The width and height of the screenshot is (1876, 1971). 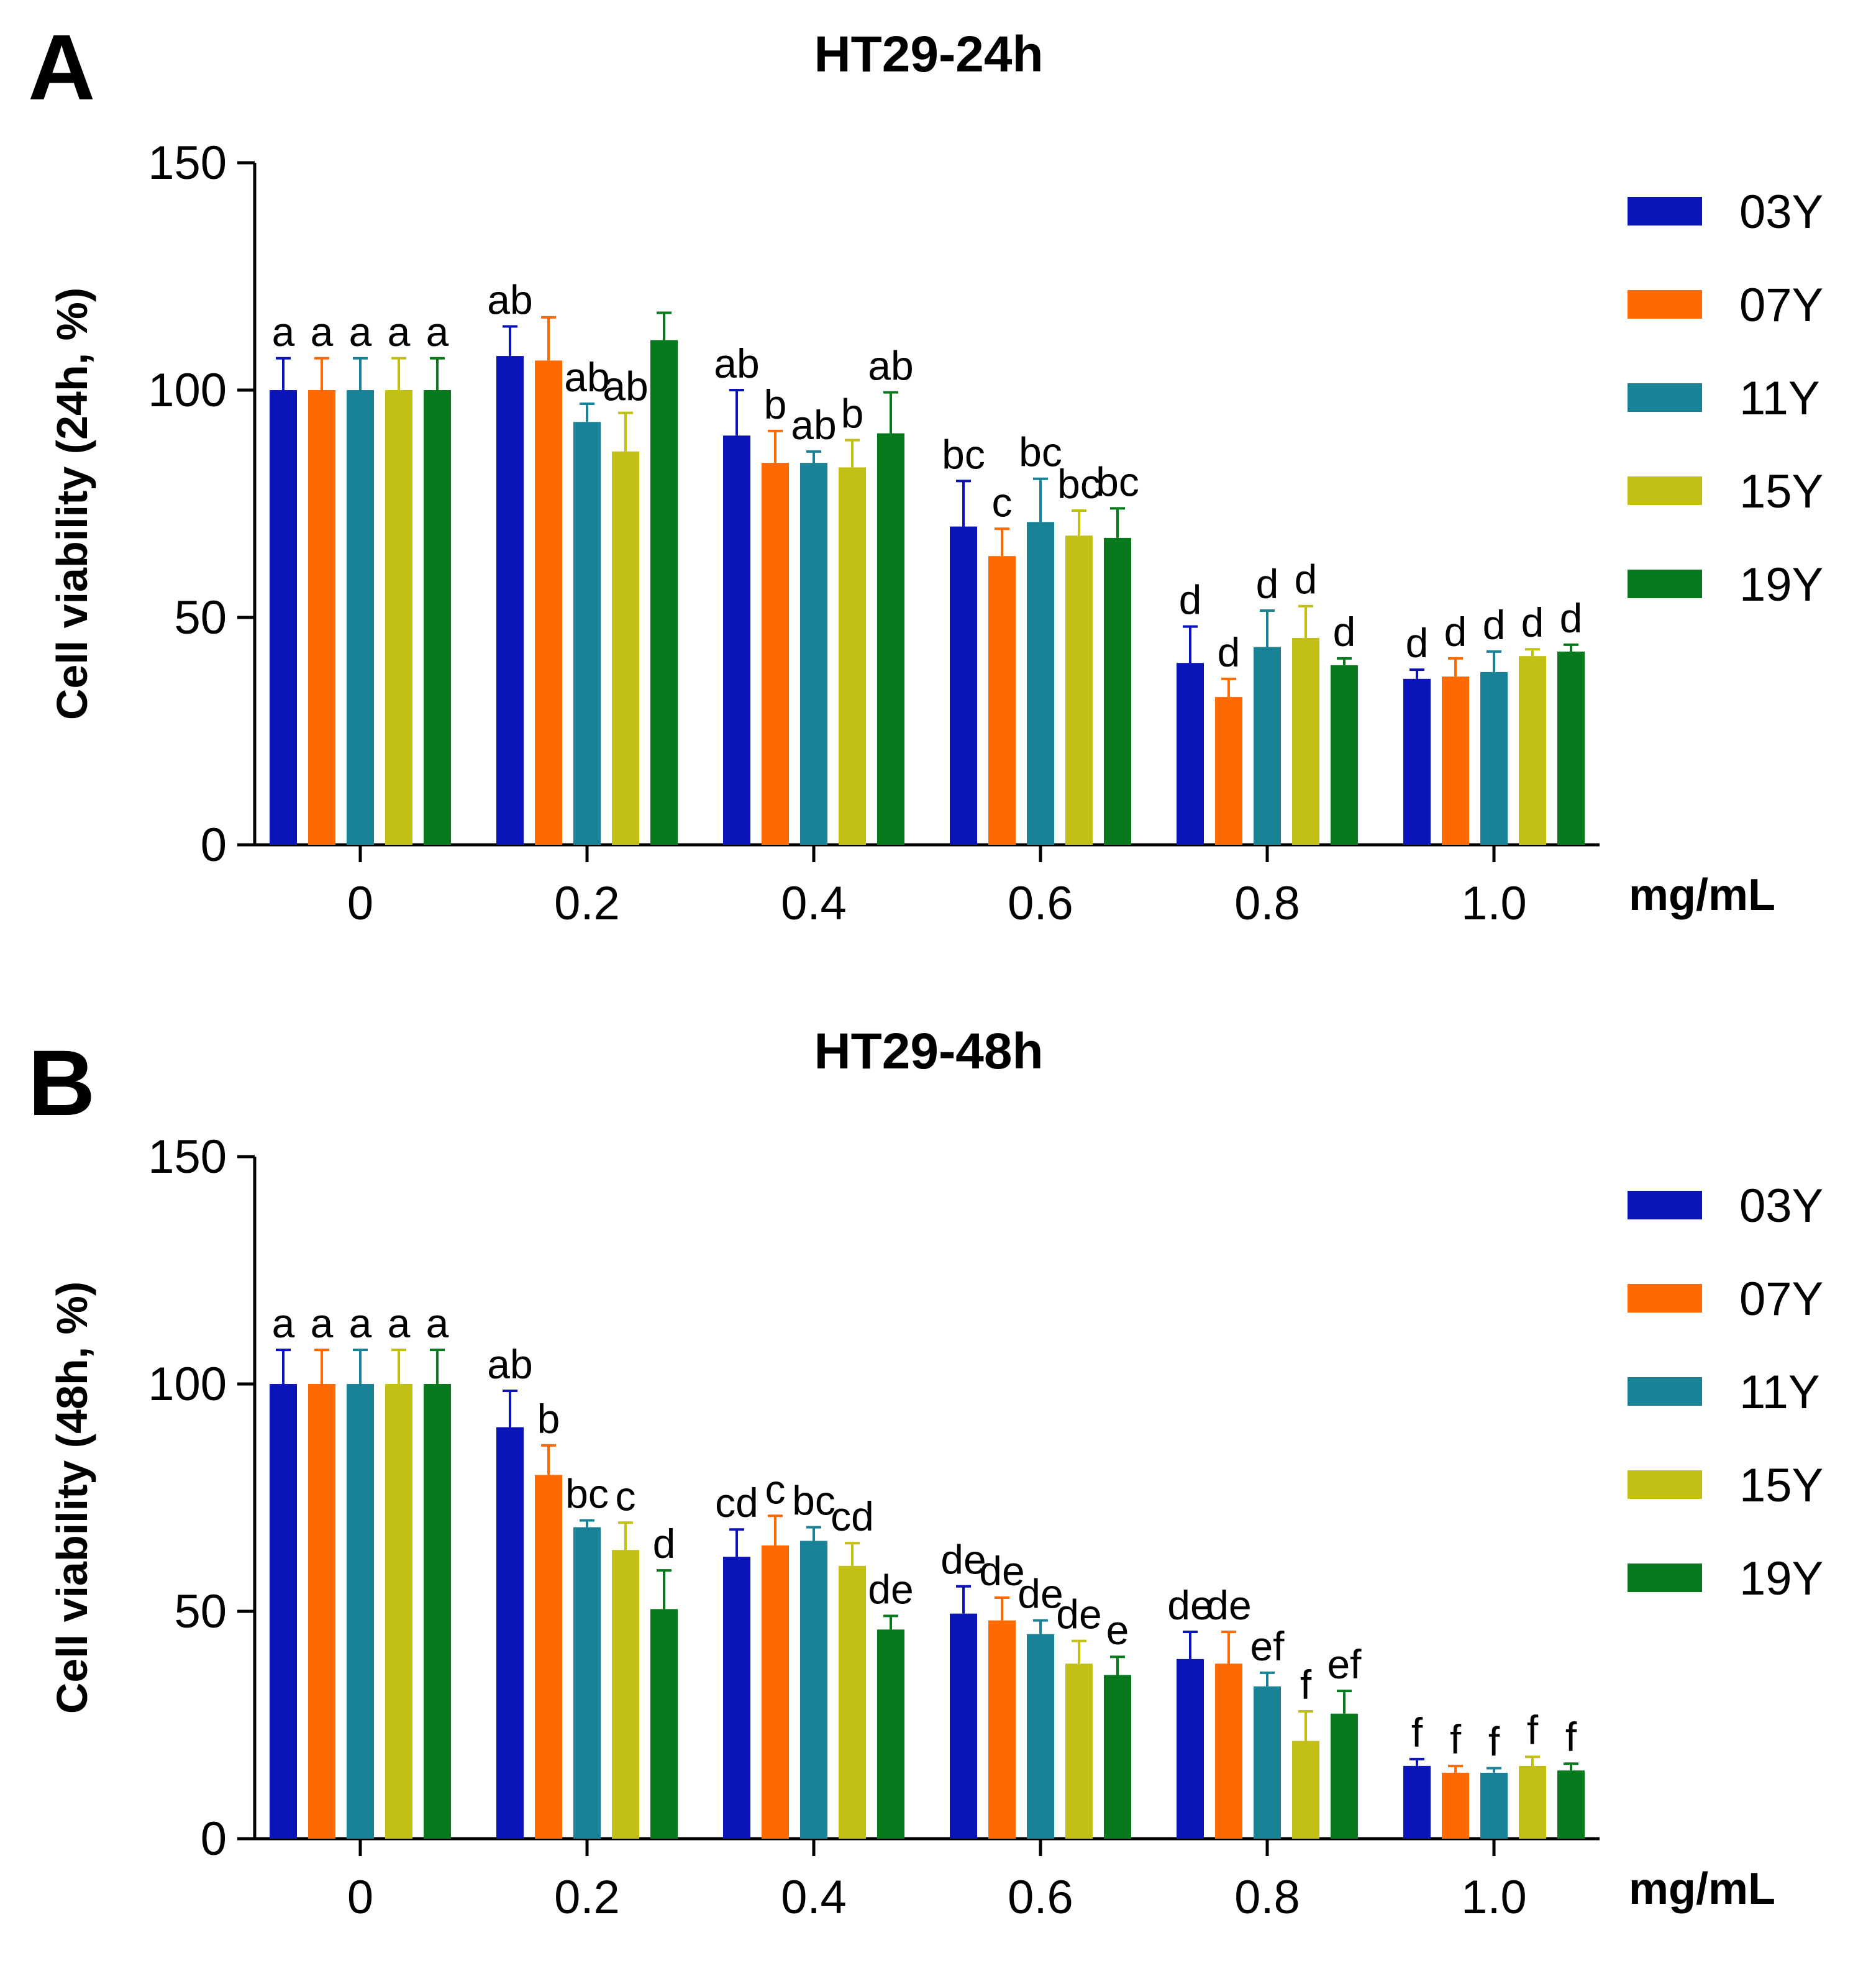 I want to click on x-unit-label: mg/mL, so click(x=1702, y=895).